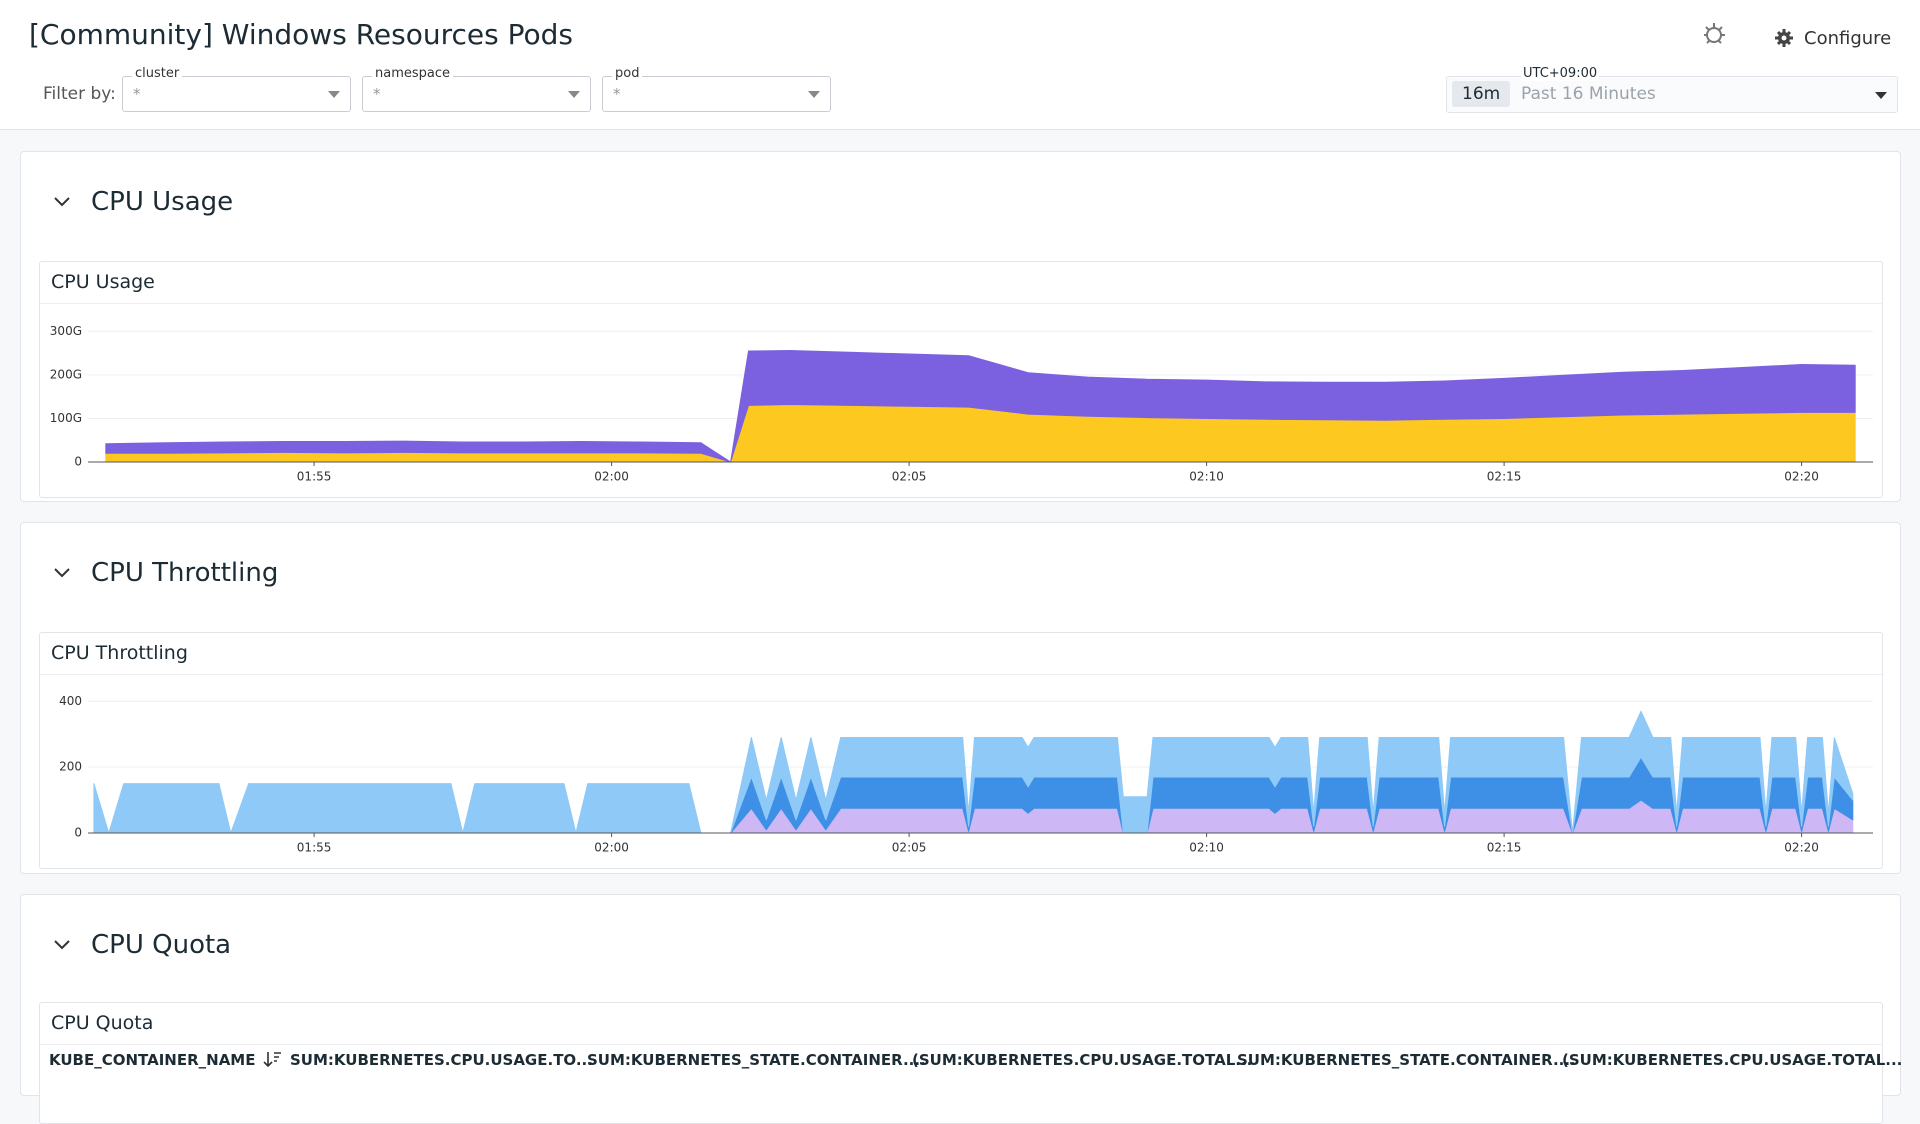 This screenshot has height=1124, width=1920. What do you see at coordinates (161, 945) in the screenshot?
I see `section-title: CPU Quota` at bounding box center [161, 945].